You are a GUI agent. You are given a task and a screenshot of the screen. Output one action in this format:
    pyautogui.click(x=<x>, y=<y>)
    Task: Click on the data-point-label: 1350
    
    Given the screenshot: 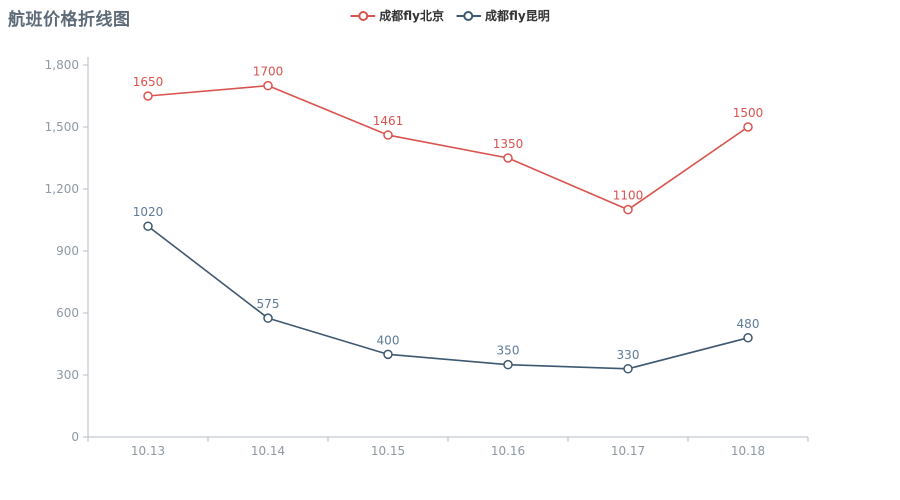 What is the action you would take?
    pyautogui.click(x=508, y=144)
    